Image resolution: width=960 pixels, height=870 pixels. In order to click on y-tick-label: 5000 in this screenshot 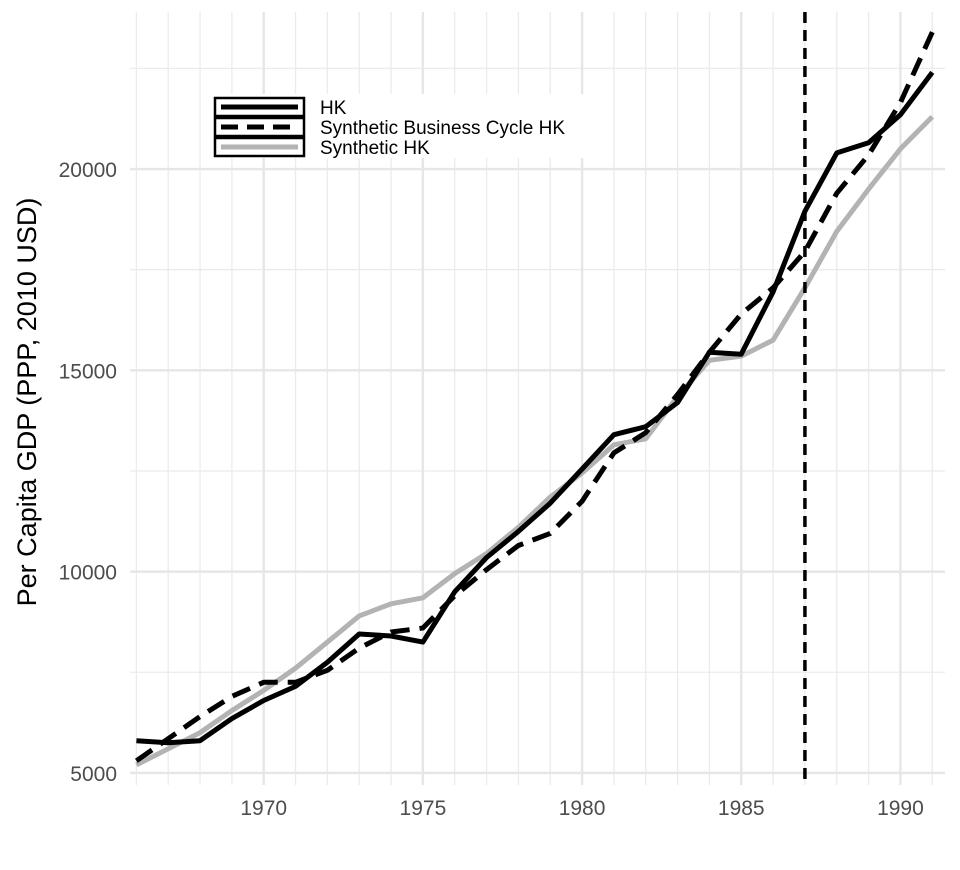, I will do `click(93, 774)`.